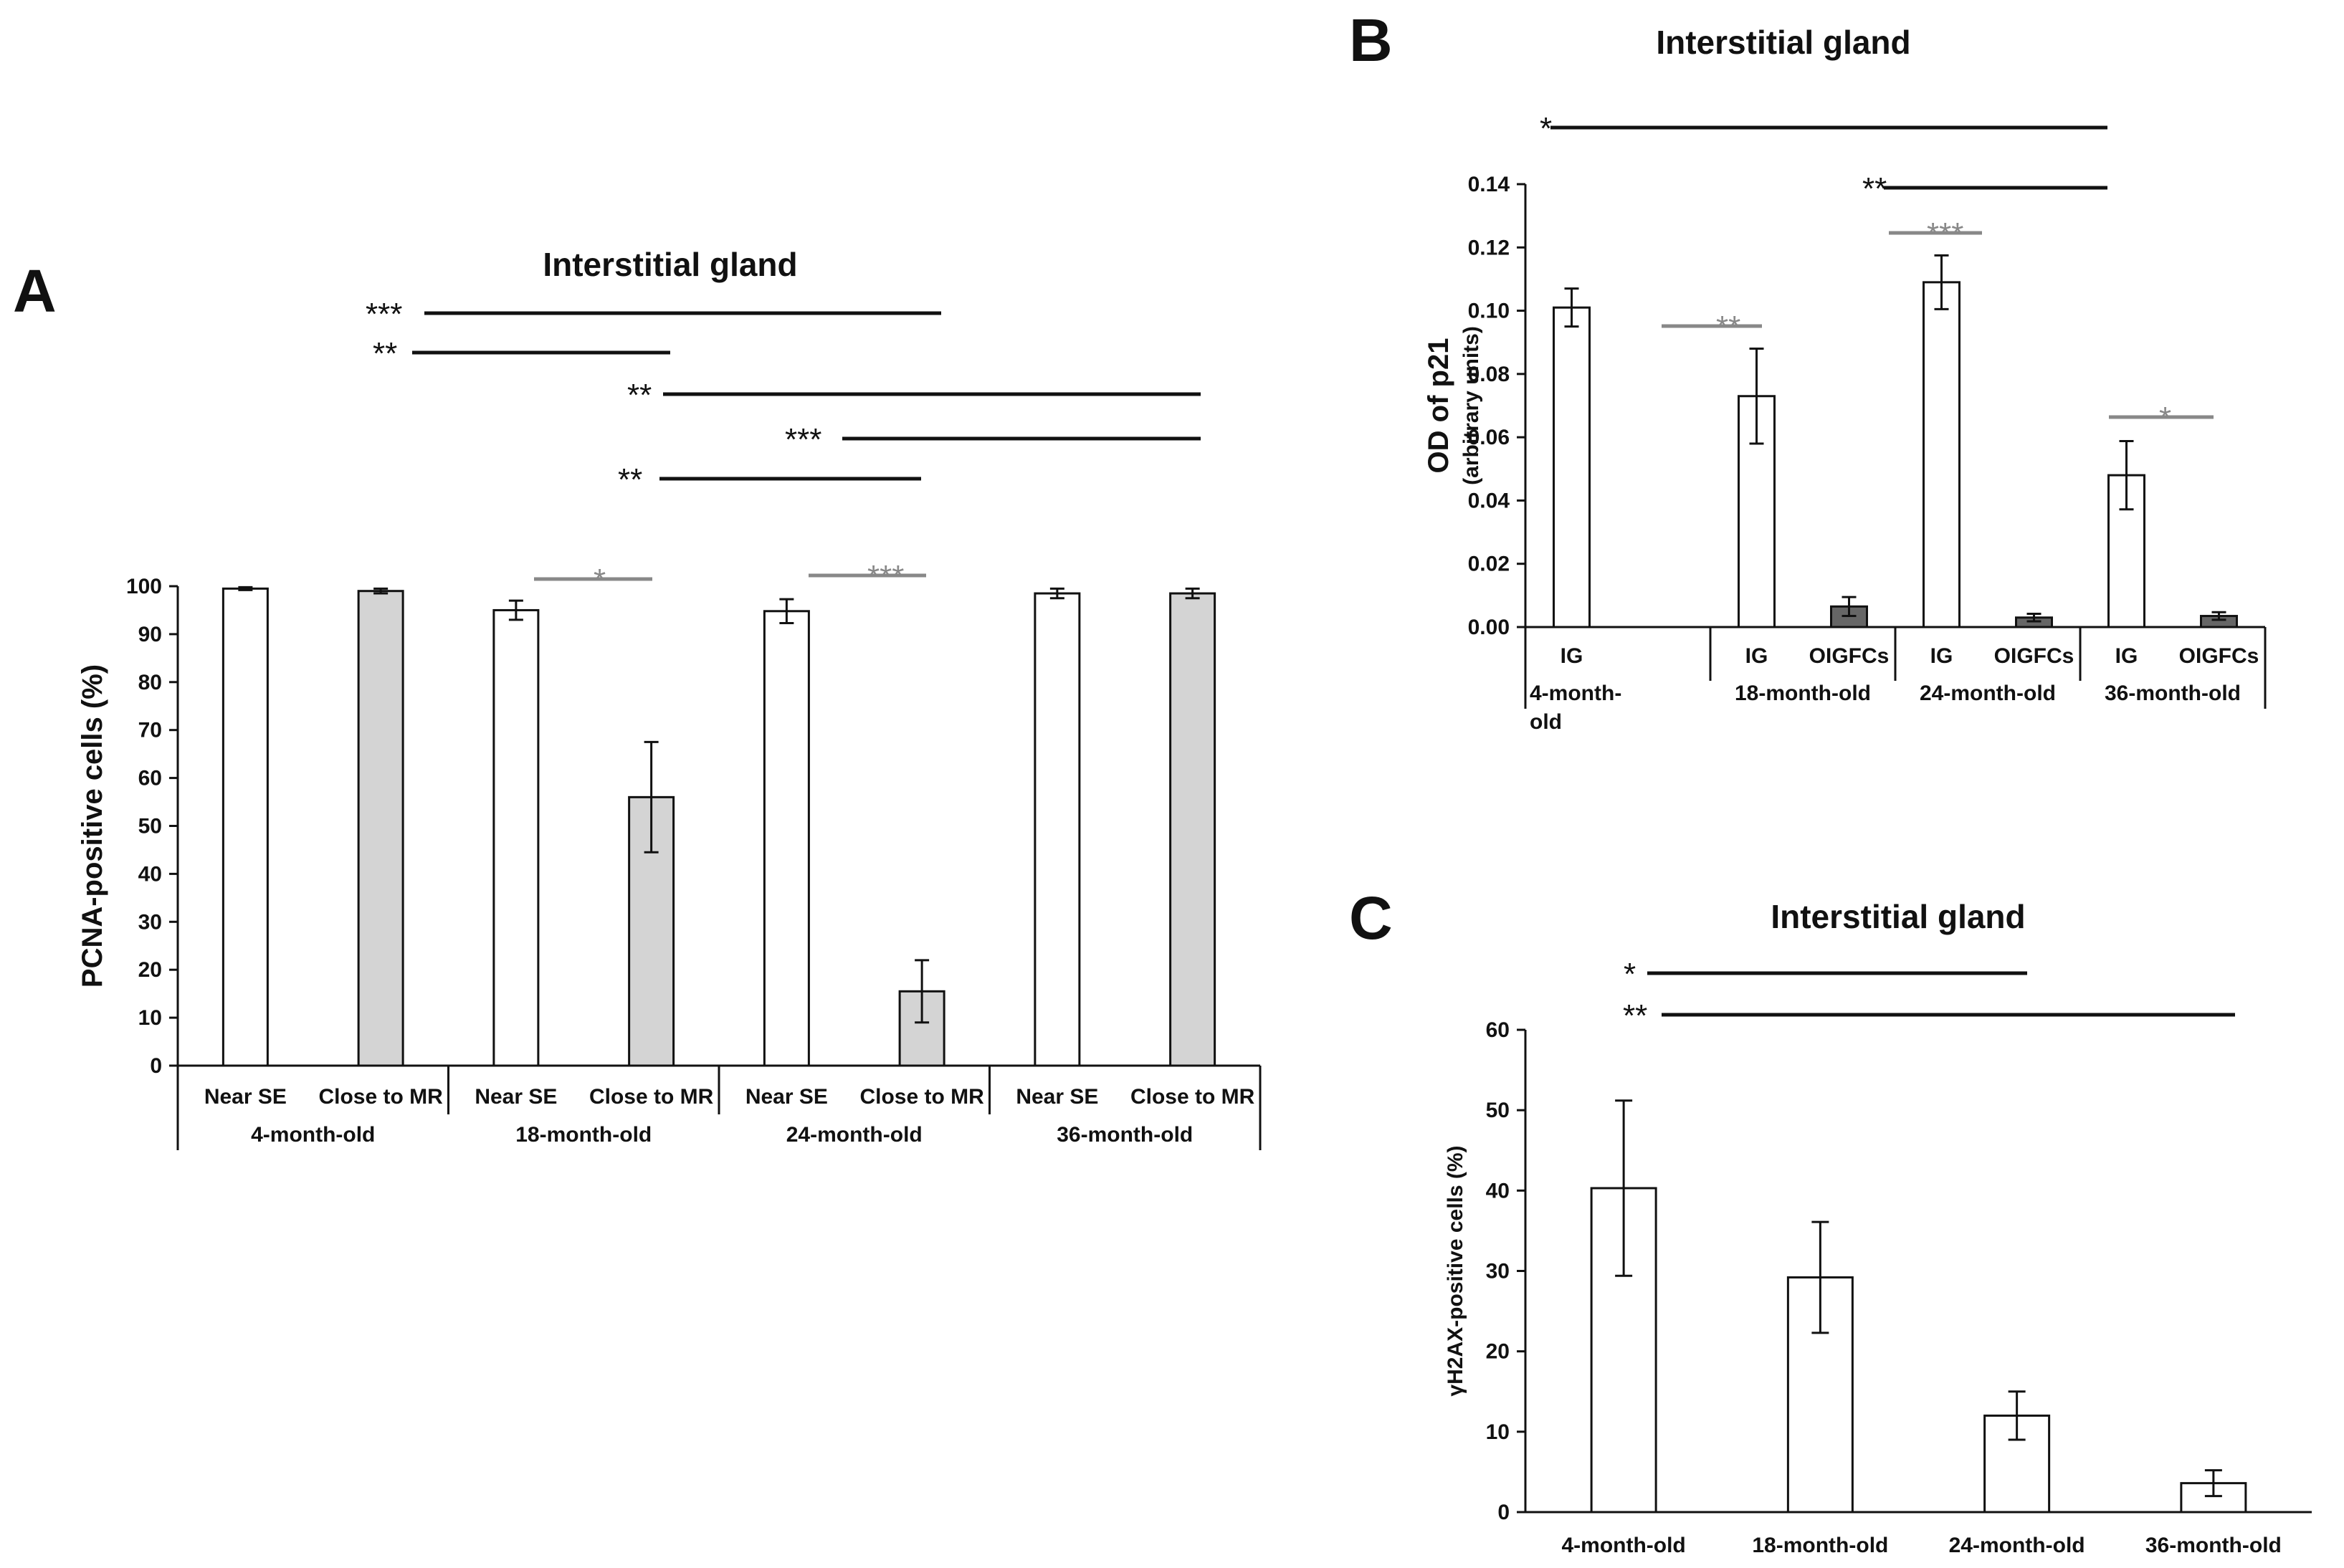  What do you see at coordinates (150, 922) in the screenshot?
I see `panel-a-ytick-label: 30` at bounding box center [150, 922].